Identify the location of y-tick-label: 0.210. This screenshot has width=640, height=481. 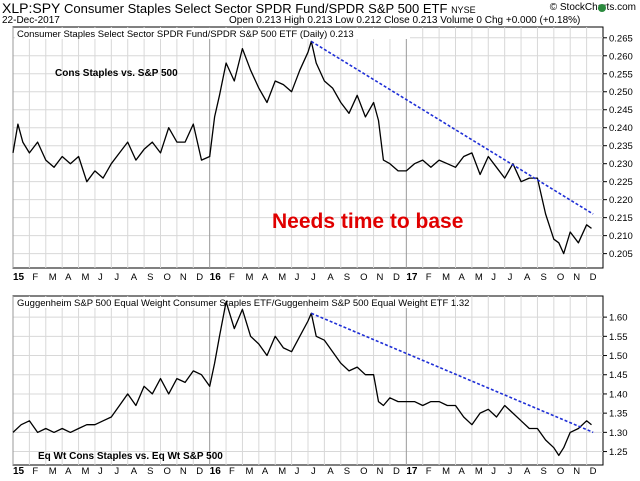
(621, 236).